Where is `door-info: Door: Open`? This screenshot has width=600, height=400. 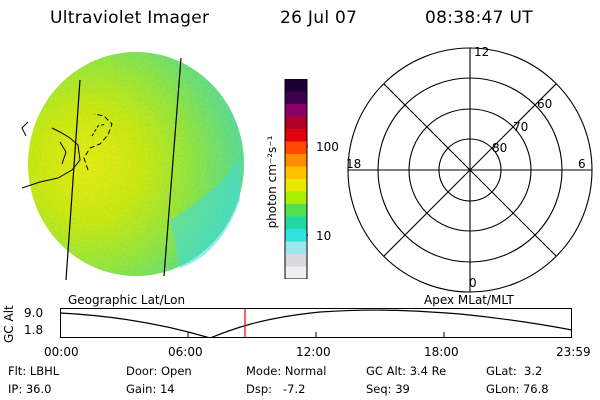 door-info: Door: Open is located at coordinates (159, 371).